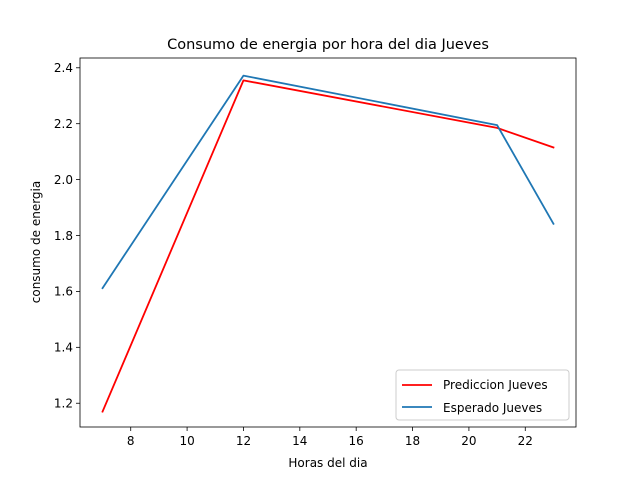 The image size is (640, 480). I want to click on legend: Prediccion Jueves Esperado Jueves, so click(482, 395).